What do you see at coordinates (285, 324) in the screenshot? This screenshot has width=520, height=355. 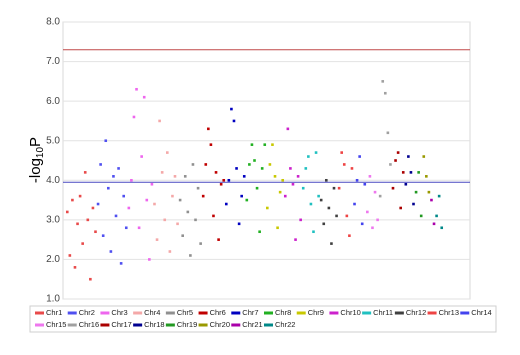 I see `legend-label: Chr22` at bounding box center [285, 324].